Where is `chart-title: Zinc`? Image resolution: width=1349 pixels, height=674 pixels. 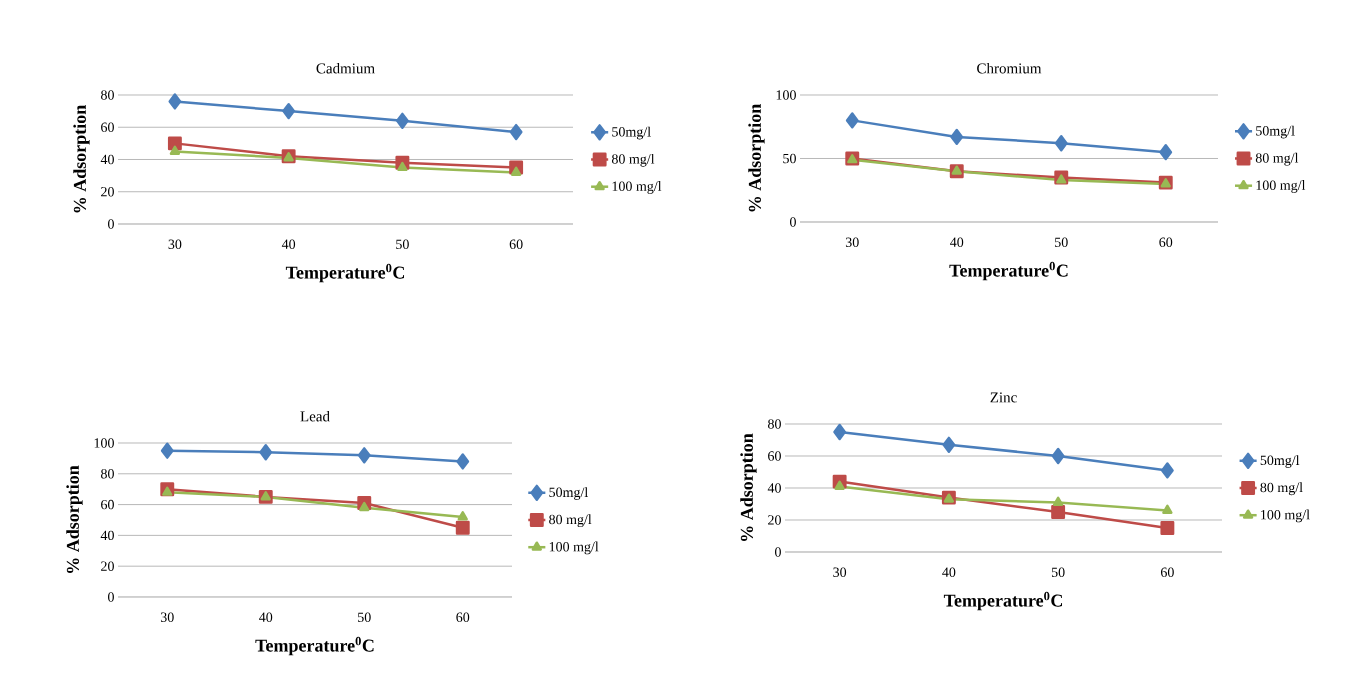 chart-title: Zinc is located at coordinates (1003, 397).